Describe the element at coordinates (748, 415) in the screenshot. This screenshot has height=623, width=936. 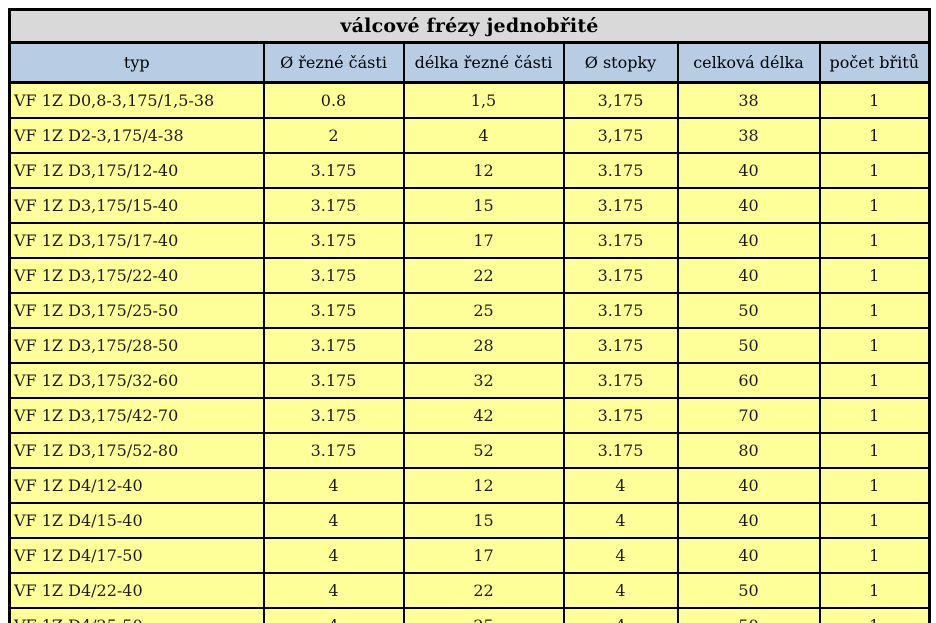
I see `cell-celkova-delka: 70` at that location.